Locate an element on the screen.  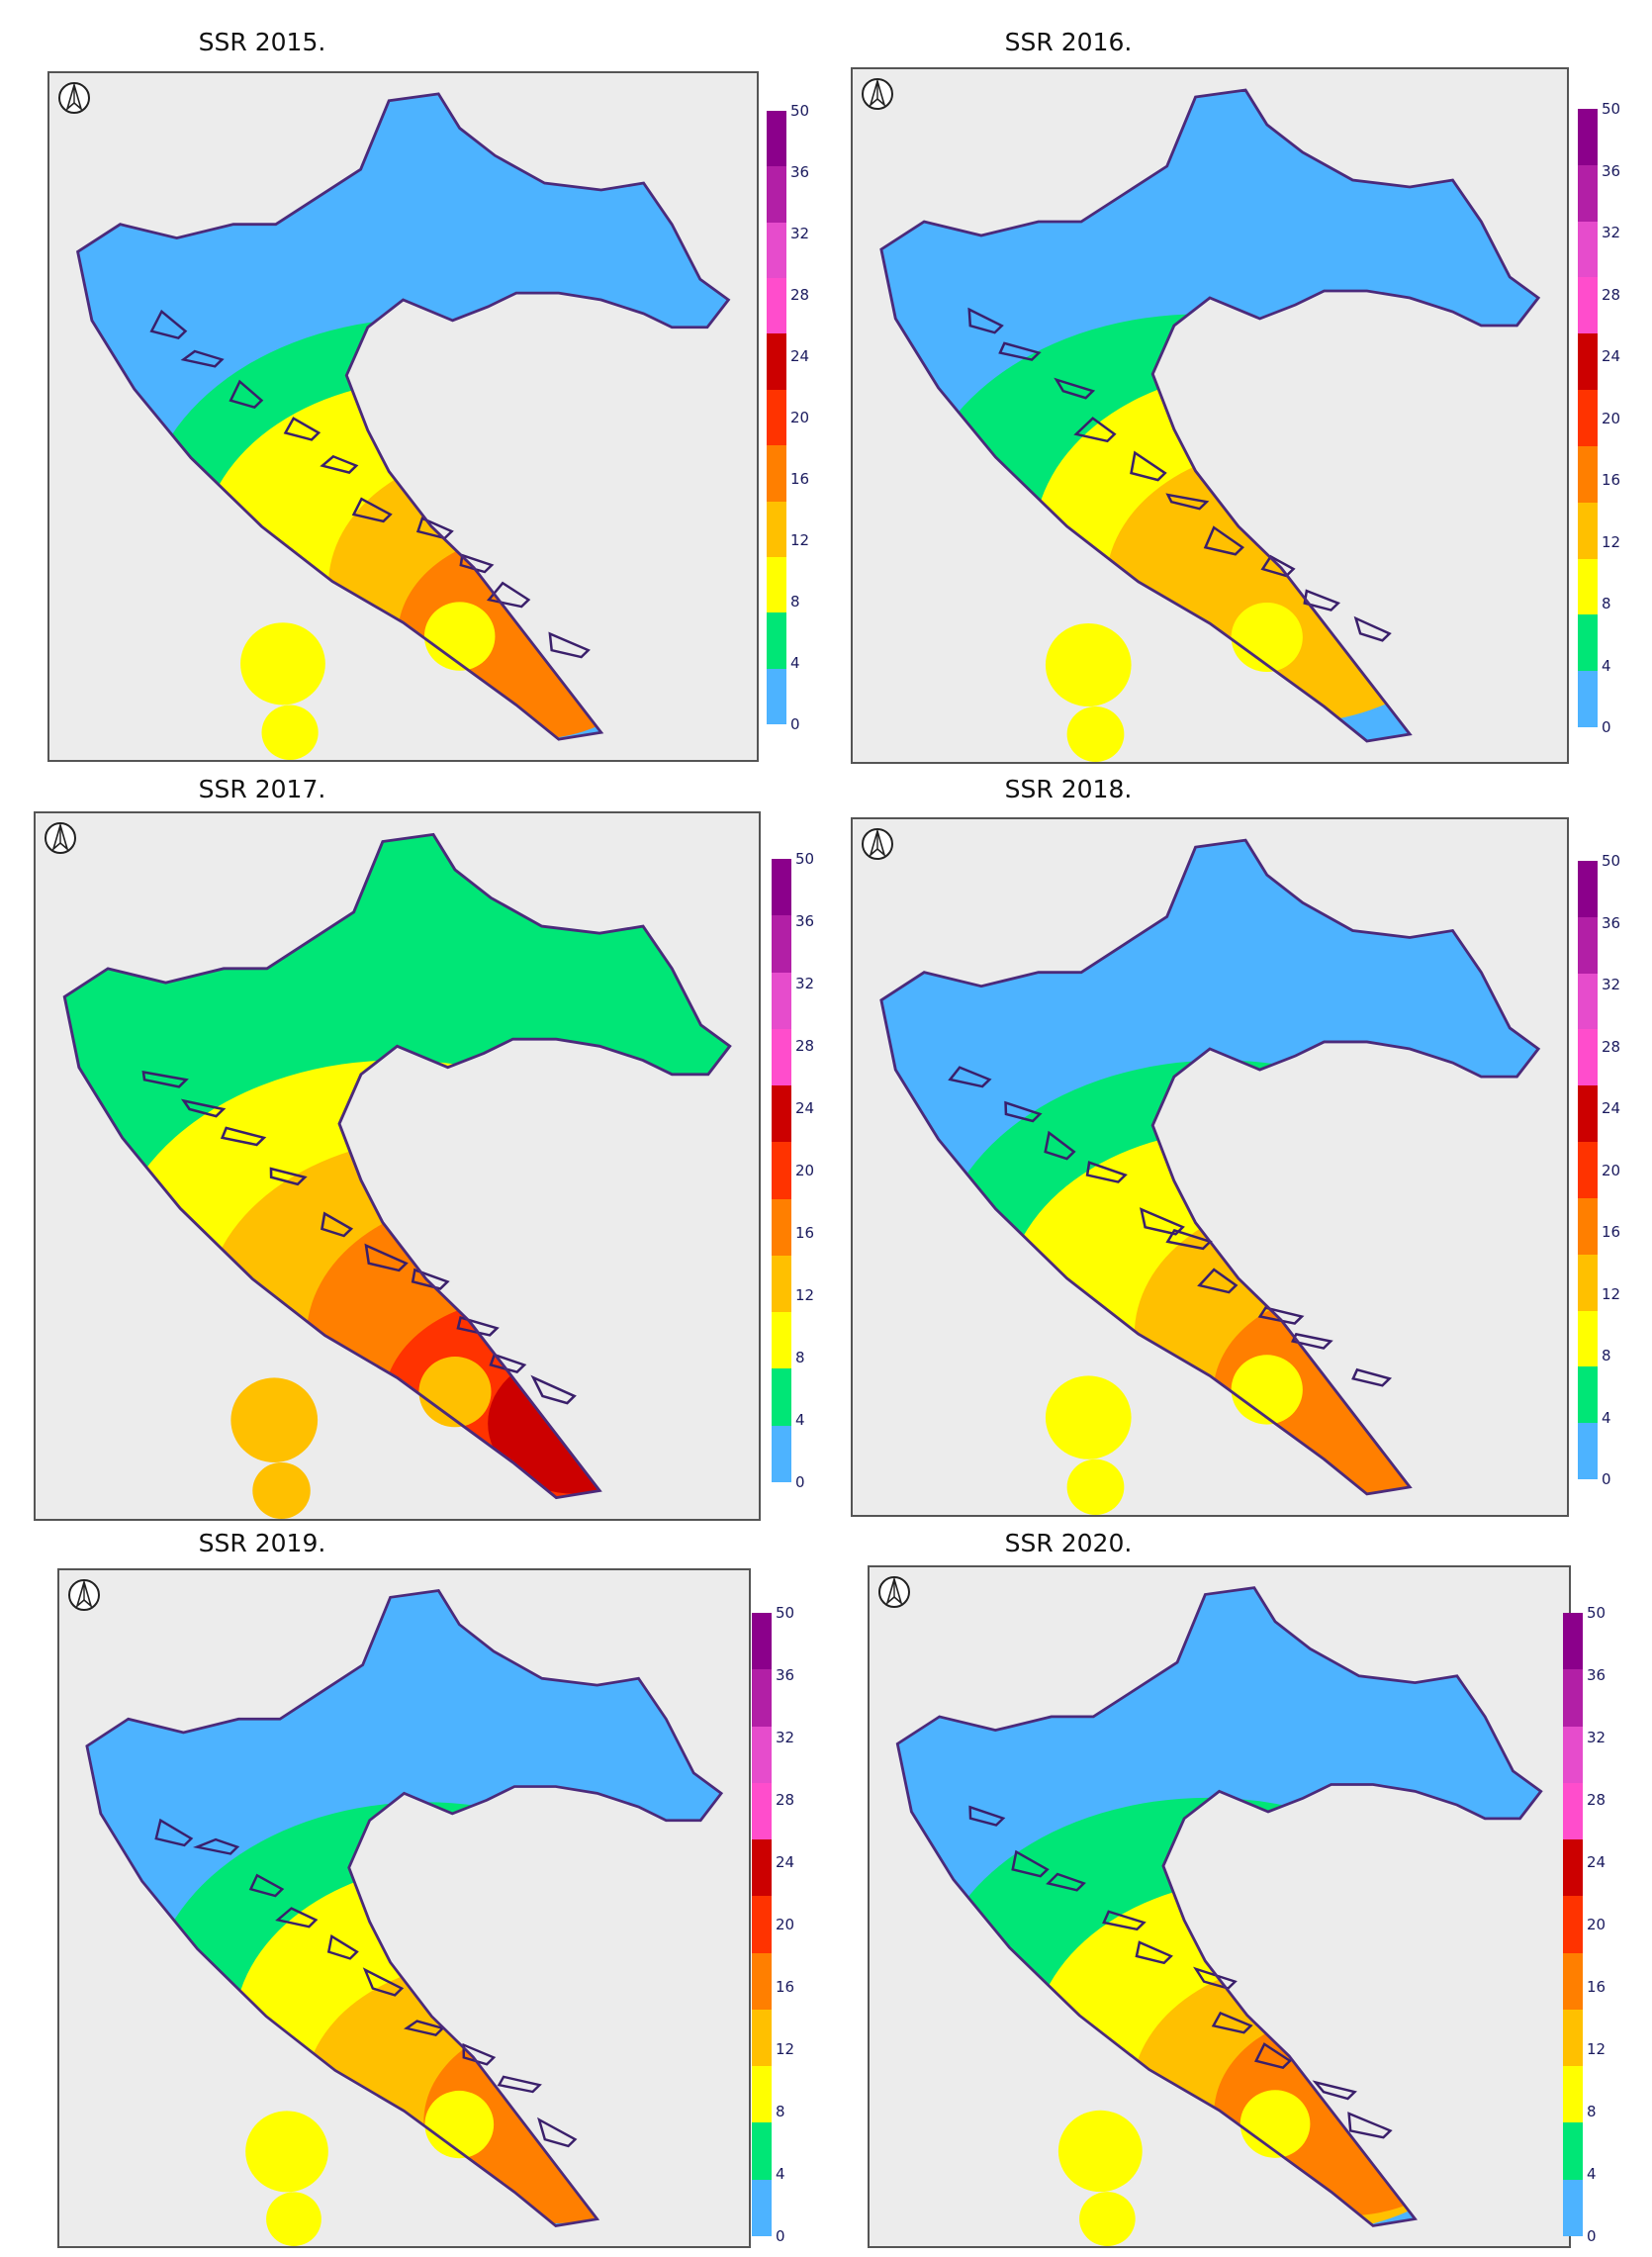
map-frame-2018 is located at coordinates (1210, 1167).